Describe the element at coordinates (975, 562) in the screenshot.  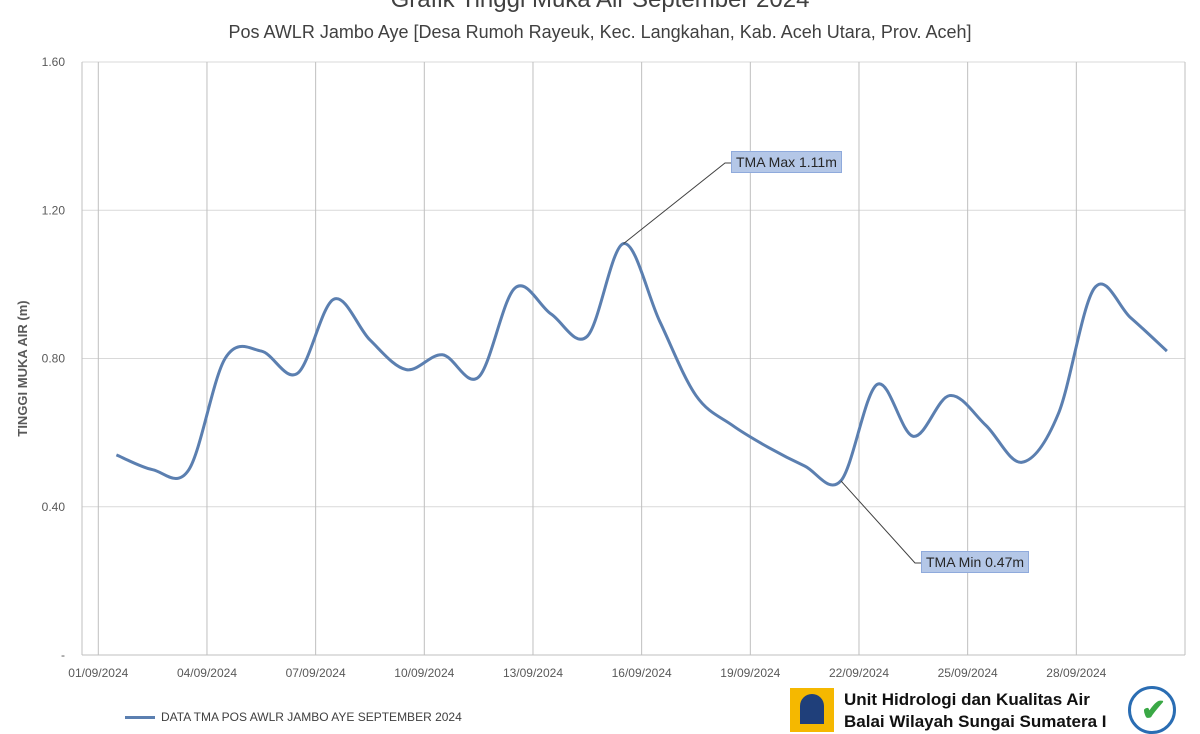
I see `annotation-min: TMA Min 0.47m` at that location.